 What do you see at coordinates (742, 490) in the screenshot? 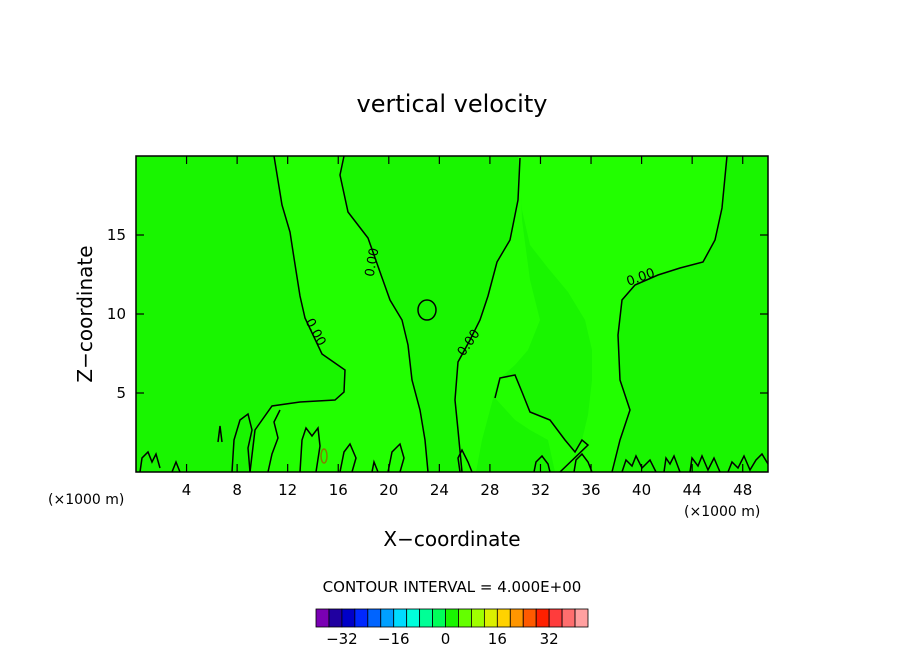
I see `x-tick-label: 48` at bounding box center [742, 490].